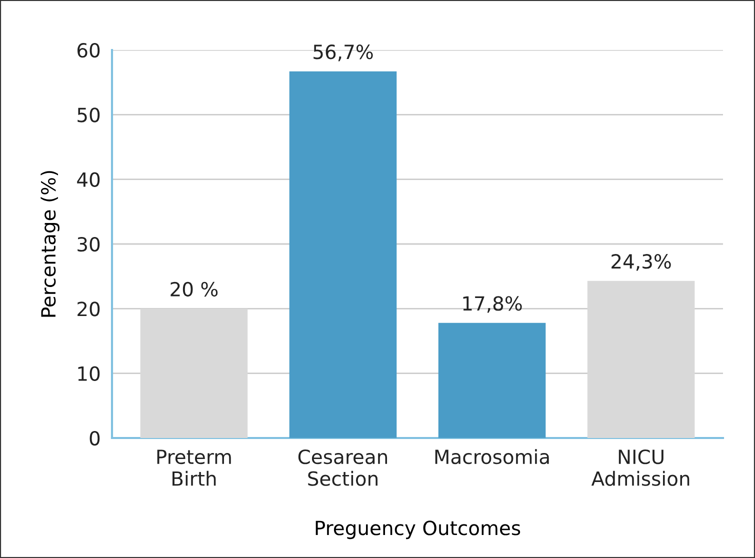 The height and width of the screenshot is (558, 755). What do you see at coordinates (95, 438) in the screenshot?
I see `y-tick-label: 0` at bounding box center [95, 438].